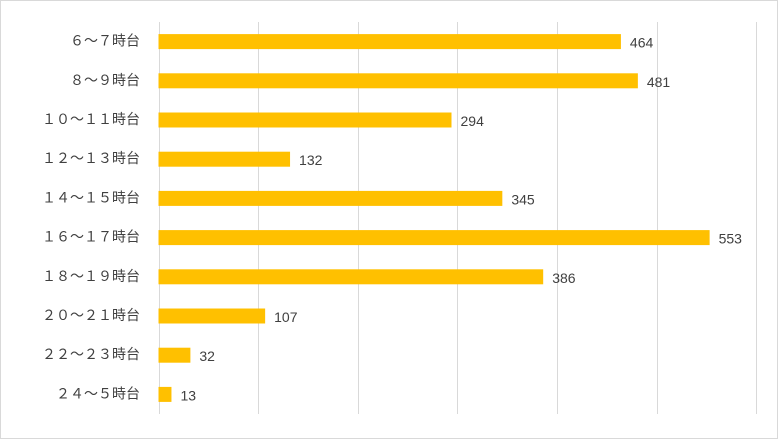 This screenshot has width=778, height=439. Describe the element at coordinates (91, 198) in the screenshot. I see `category-label-5: １４～１５時台` at that location.